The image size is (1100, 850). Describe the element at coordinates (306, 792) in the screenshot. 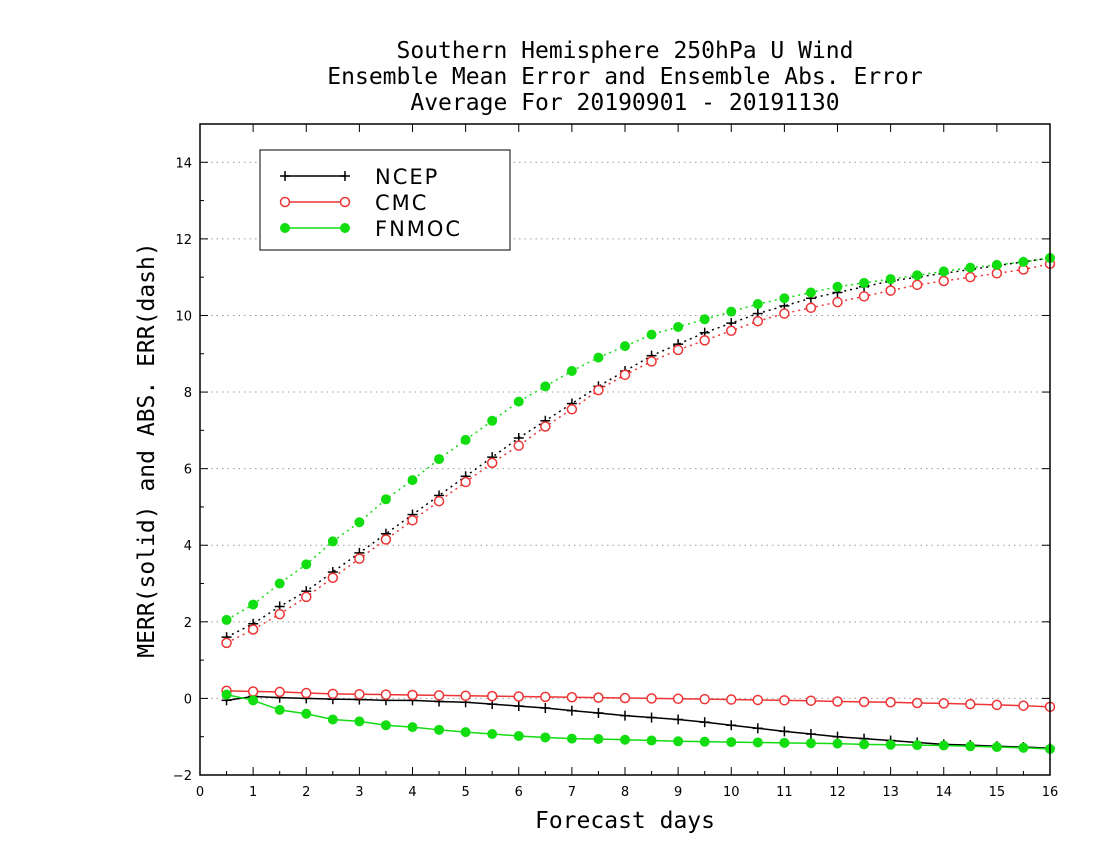

I see `x-tick-label: 2` at that location.